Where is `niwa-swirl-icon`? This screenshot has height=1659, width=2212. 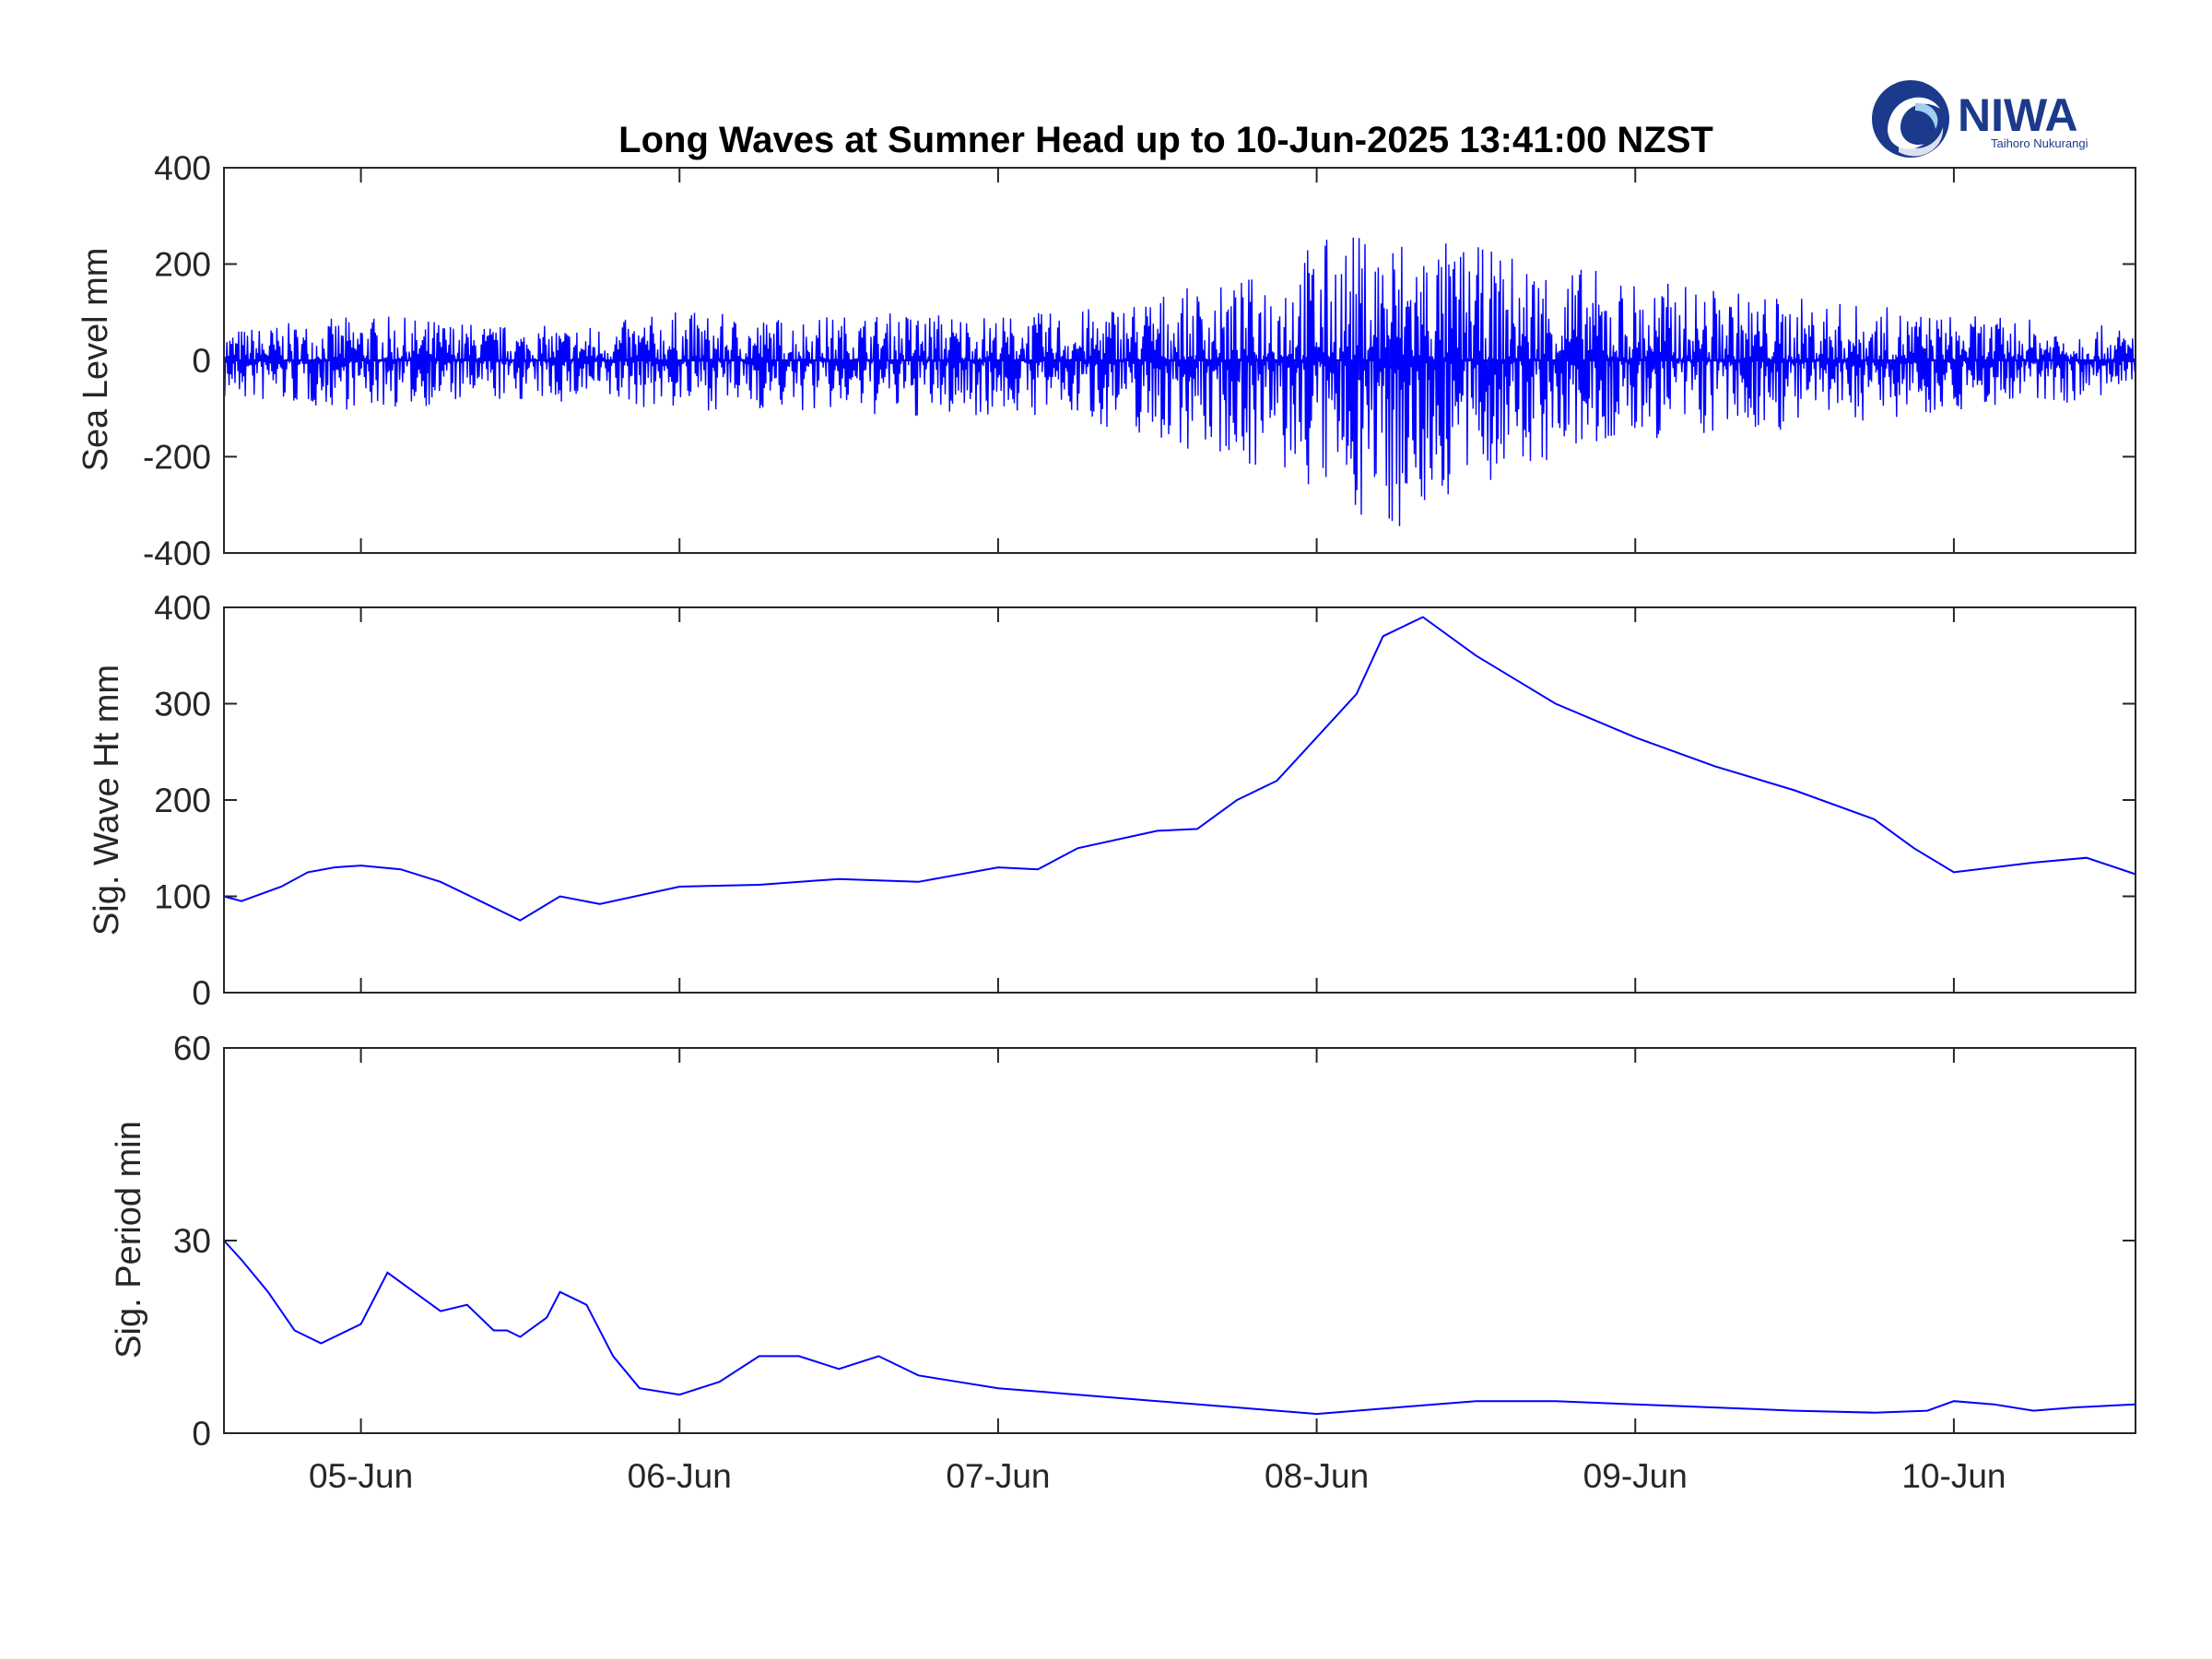 niwa-swirl-icon is located at coordinates (1910, 119).